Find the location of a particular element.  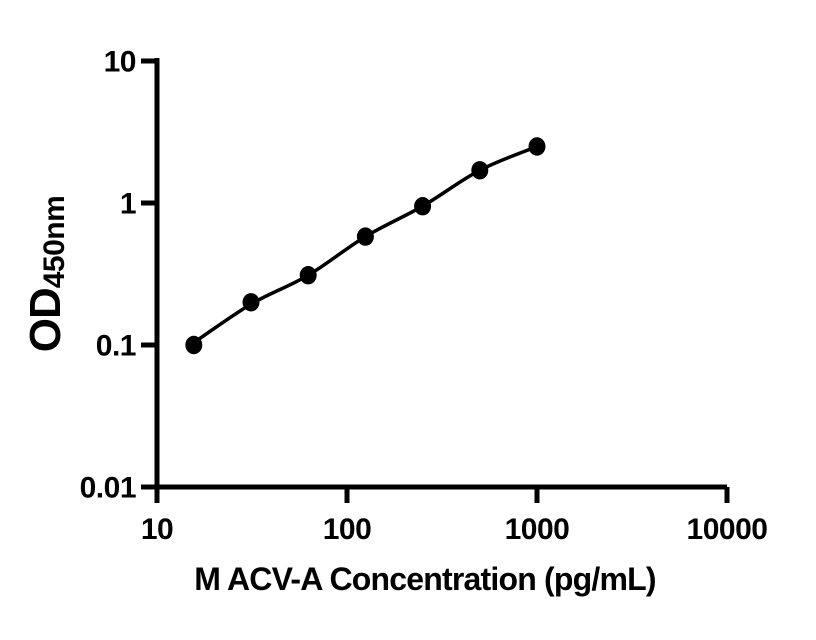

x-tick-label-10: 10 is located at coordinates (157, 529).